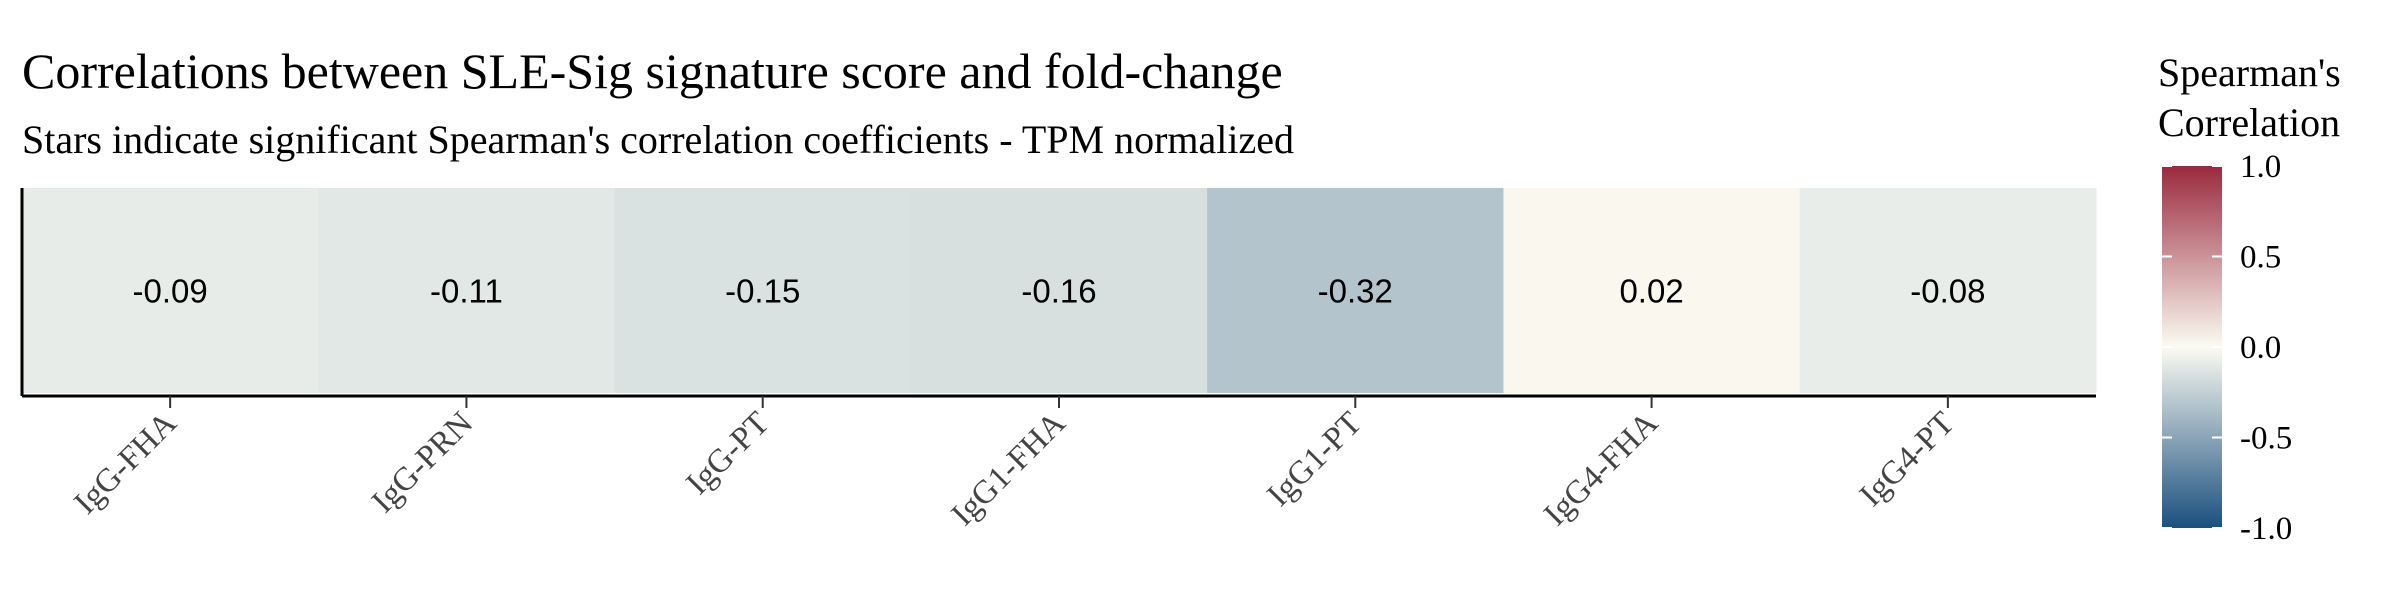 This screenshot has height=600, width=2400. I want to click on legend-title-line2: Correlation, so click(2249, 122).